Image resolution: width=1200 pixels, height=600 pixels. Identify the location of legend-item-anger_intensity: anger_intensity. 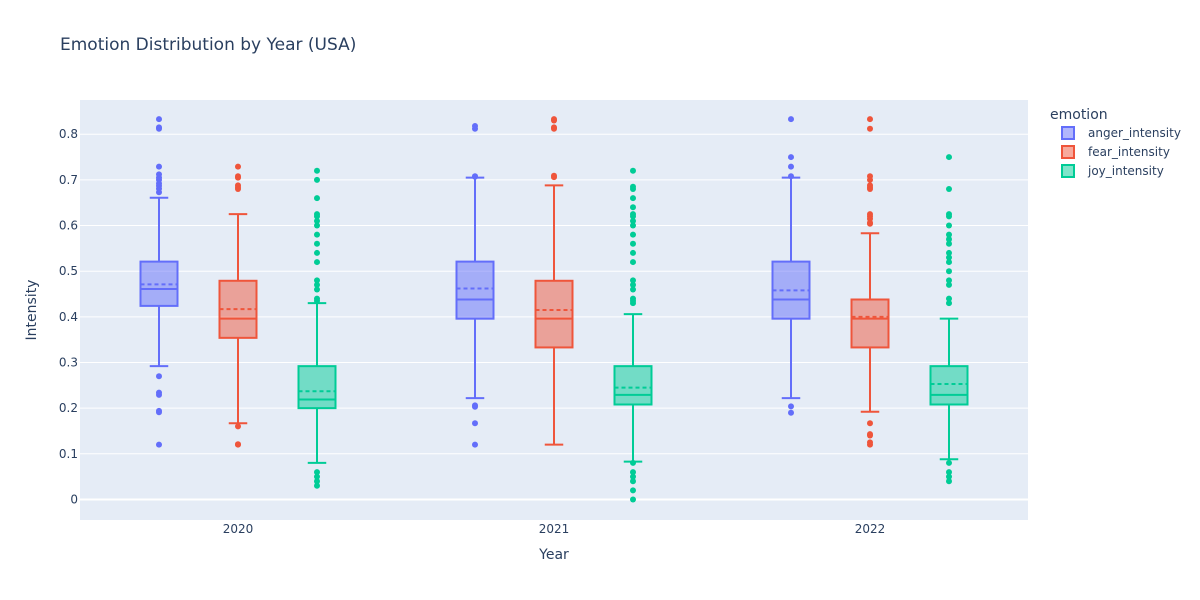
(1121, 133).